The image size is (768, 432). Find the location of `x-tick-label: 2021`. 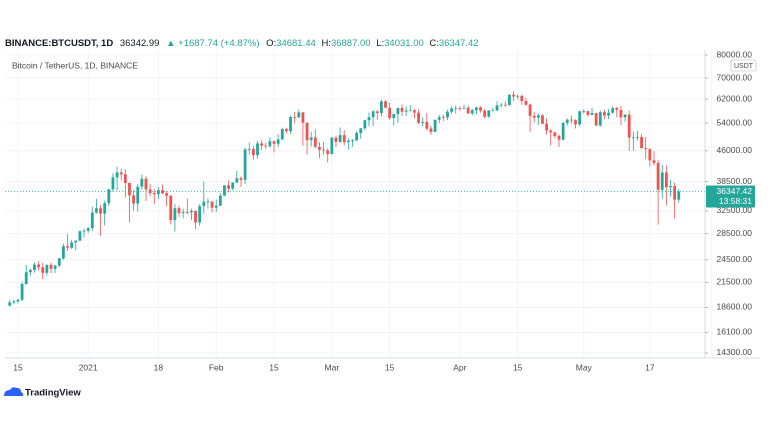

x-tick-label: 2021 is located at coordinates (88, 367).